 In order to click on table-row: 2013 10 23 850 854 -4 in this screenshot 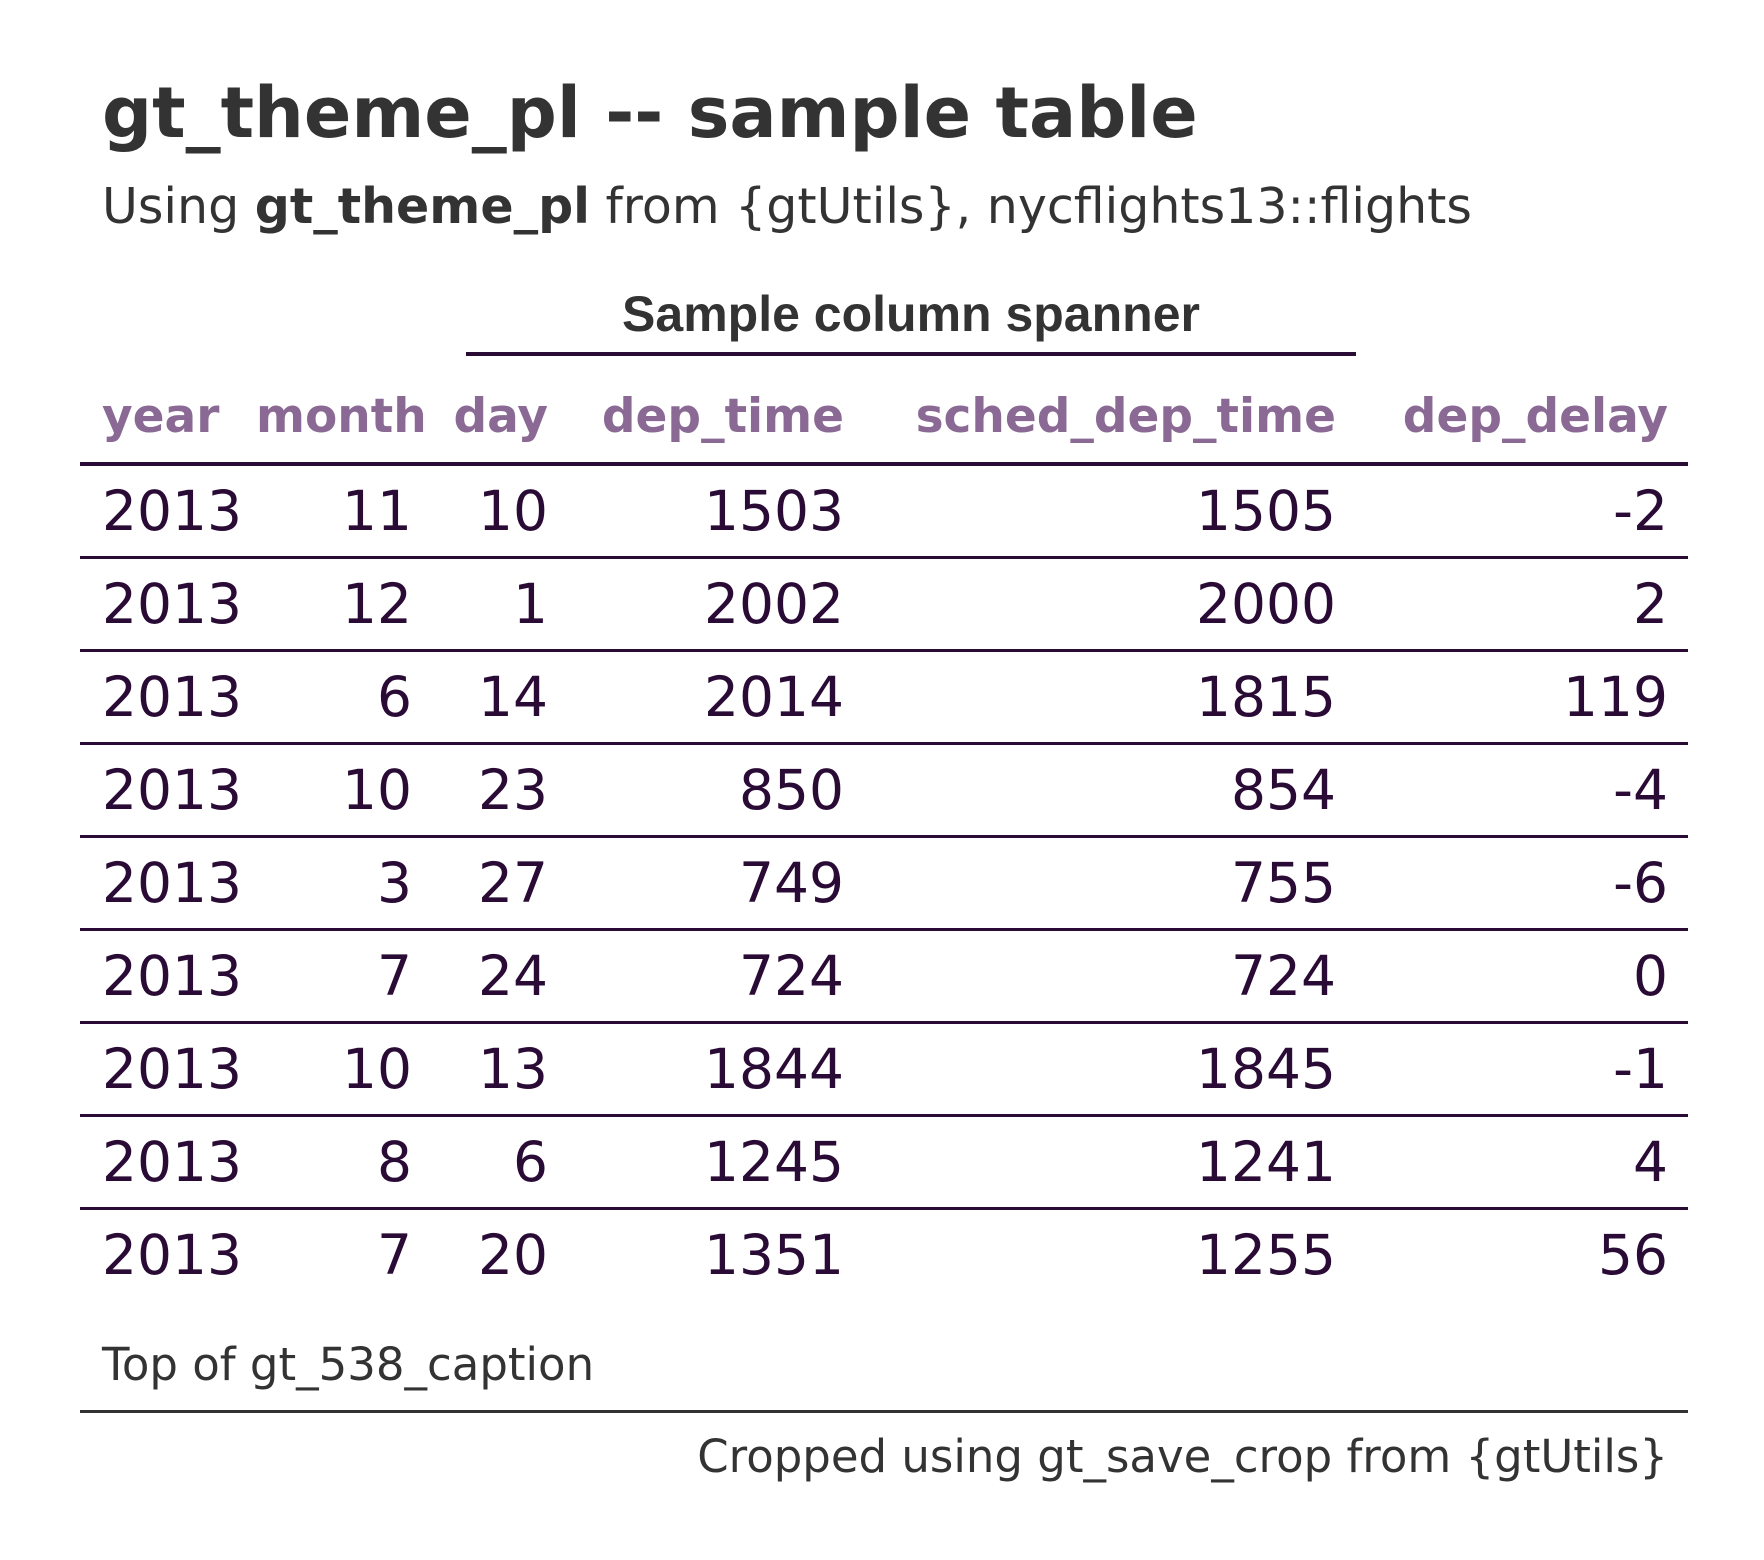, I will do `click(884, 790)`.